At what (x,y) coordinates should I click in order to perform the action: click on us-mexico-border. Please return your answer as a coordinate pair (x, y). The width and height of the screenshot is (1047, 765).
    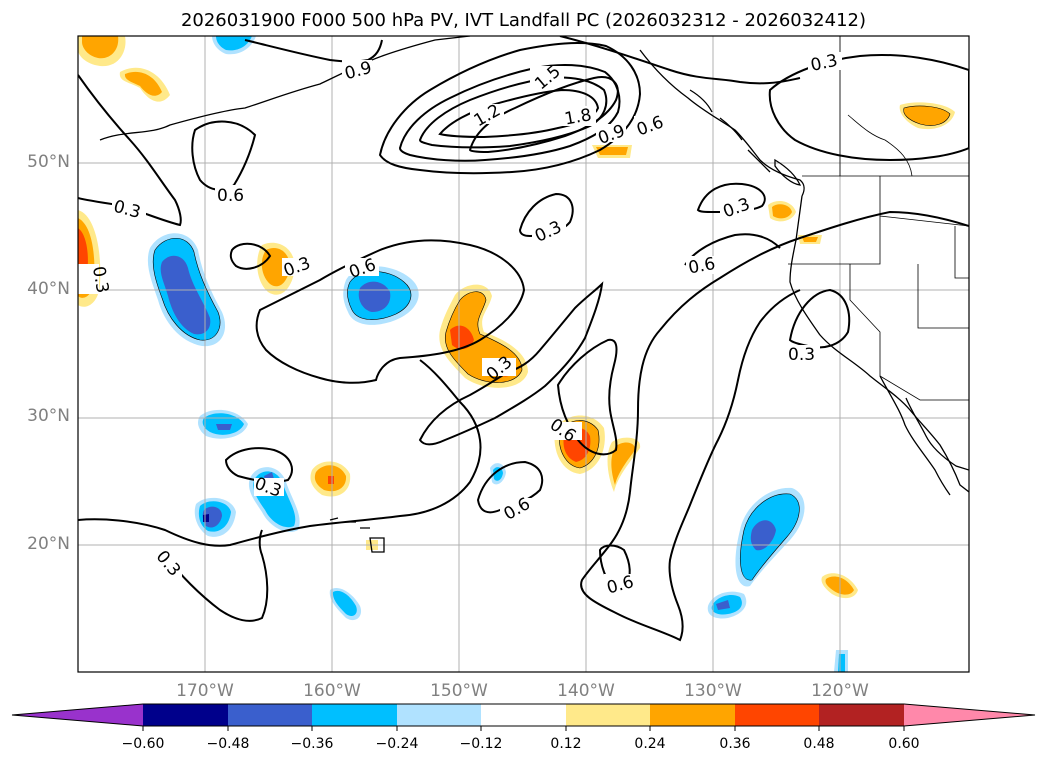
    Looking at the image, I should click on (924, 388).